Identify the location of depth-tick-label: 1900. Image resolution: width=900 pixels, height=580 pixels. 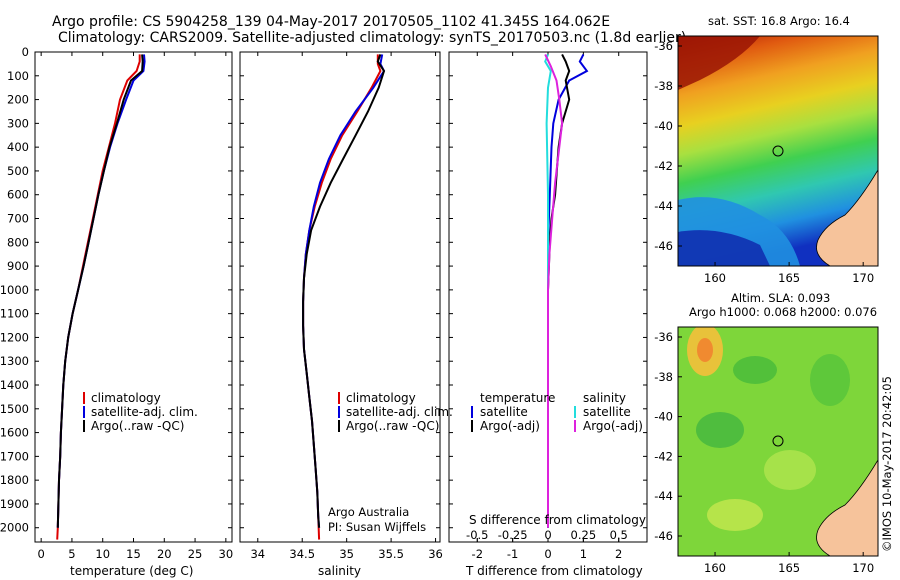
(14, 504).